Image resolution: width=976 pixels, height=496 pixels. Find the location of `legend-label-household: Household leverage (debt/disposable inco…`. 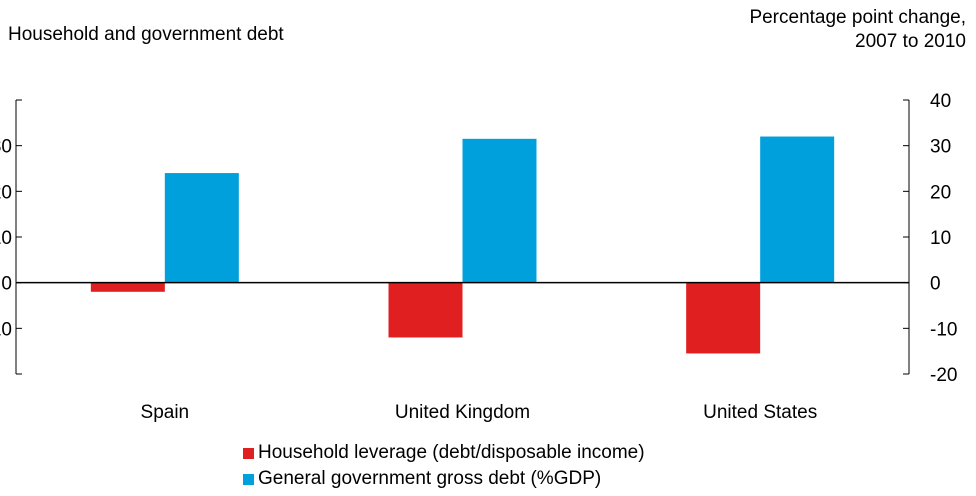

legend-label-household: Household leverage (debt/disposable inco… is located at coordinates (451, 452).